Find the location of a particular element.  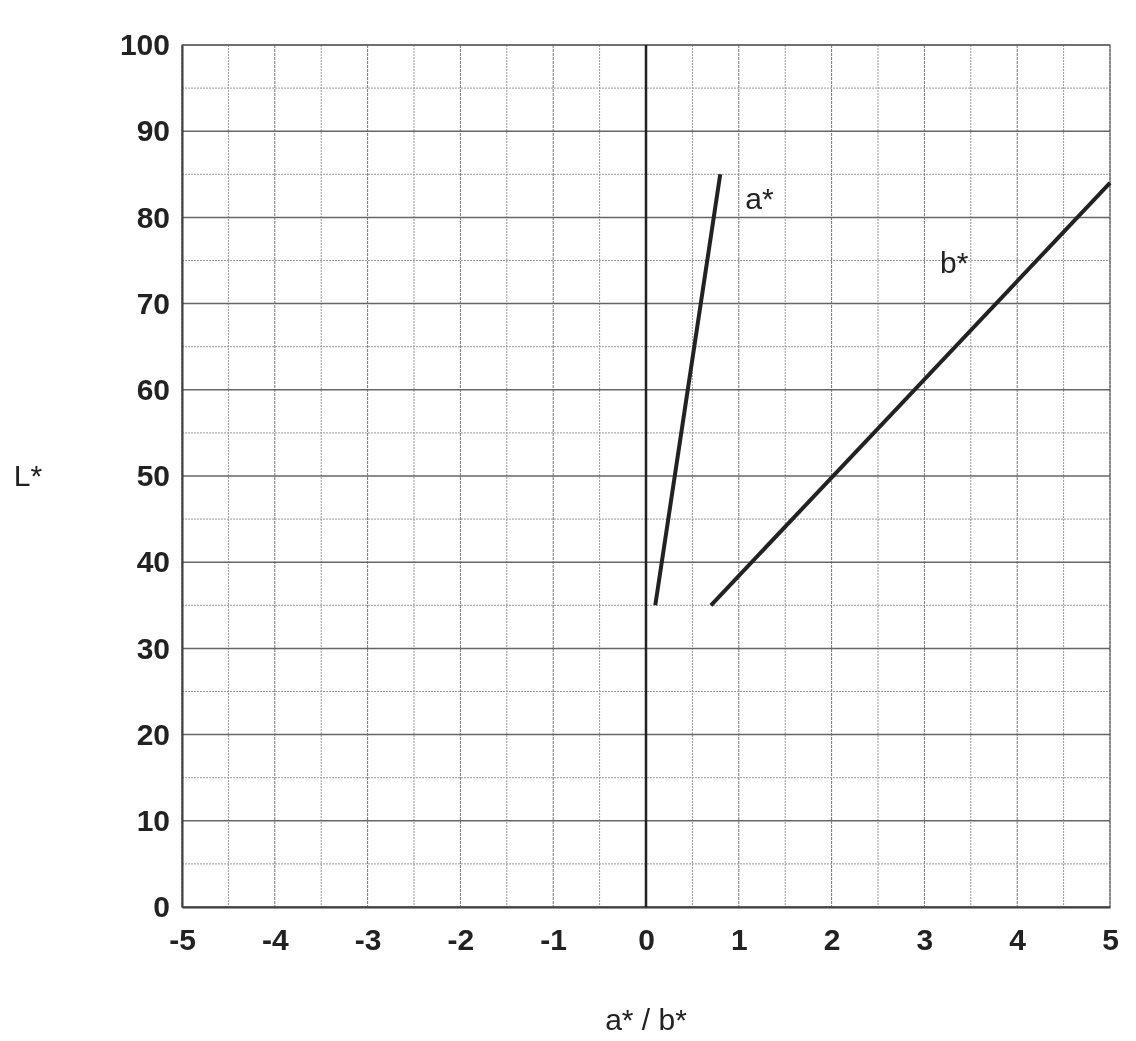

x-tick-label: -5 is located at coordinates (182, 940).